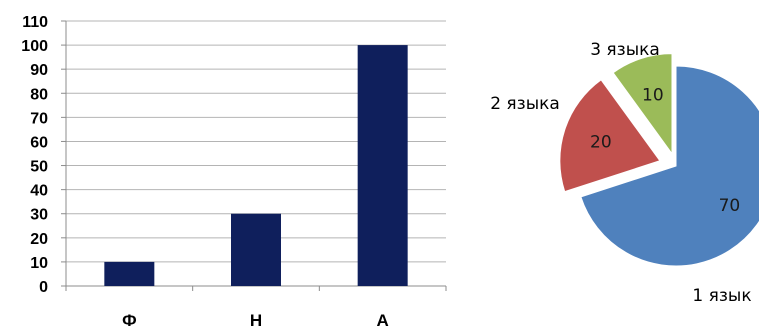  What do you see at coordinates (625, 50) in the screenshot?
I see `category-label: 3 языка` at bounding box center [625, 50].